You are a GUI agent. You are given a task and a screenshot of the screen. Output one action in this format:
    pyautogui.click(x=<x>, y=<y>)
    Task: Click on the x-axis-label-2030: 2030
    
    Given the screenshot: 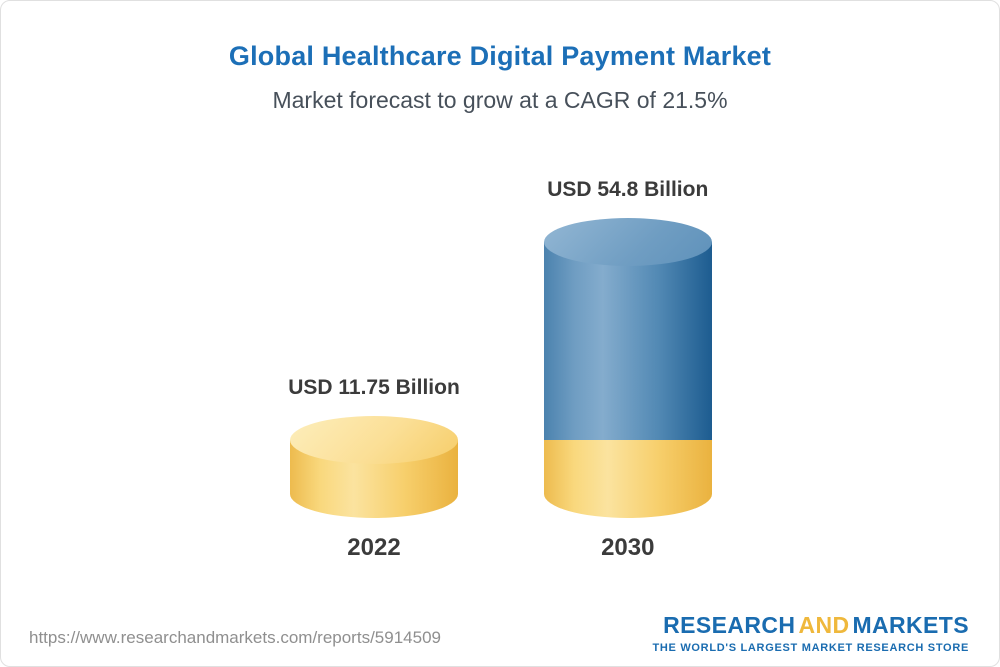 What is the action you would take?
    pyautogui.click(x=628, y=547)
    